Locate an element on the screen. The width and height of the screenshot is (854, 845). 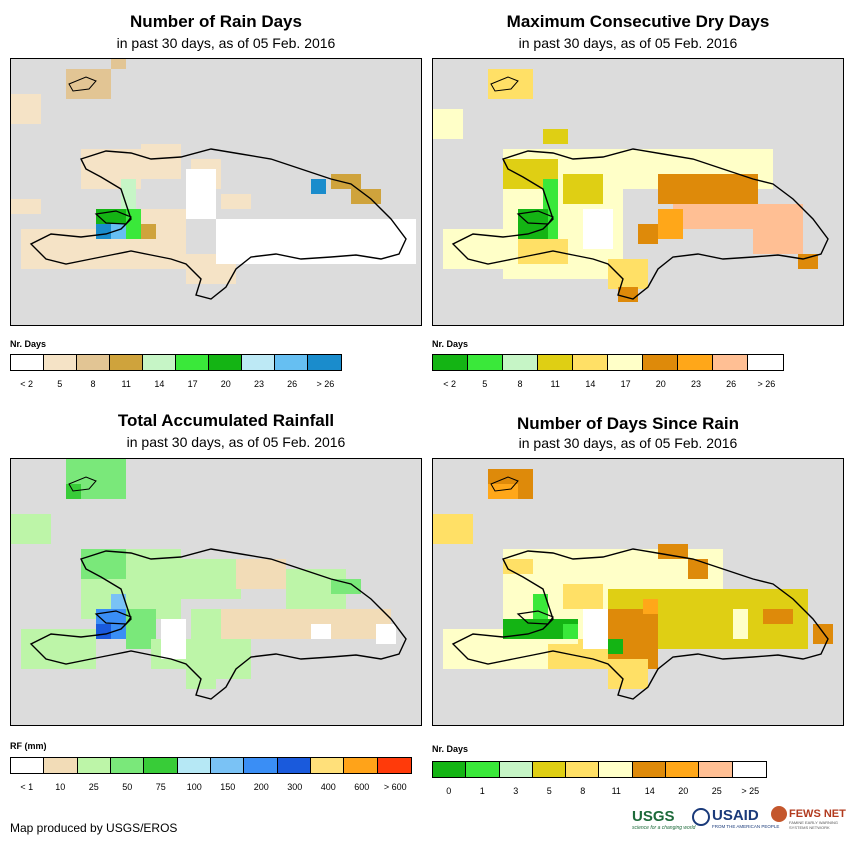
legend-tick-since-rain-8: 25 is located at coordinates (716, 791).